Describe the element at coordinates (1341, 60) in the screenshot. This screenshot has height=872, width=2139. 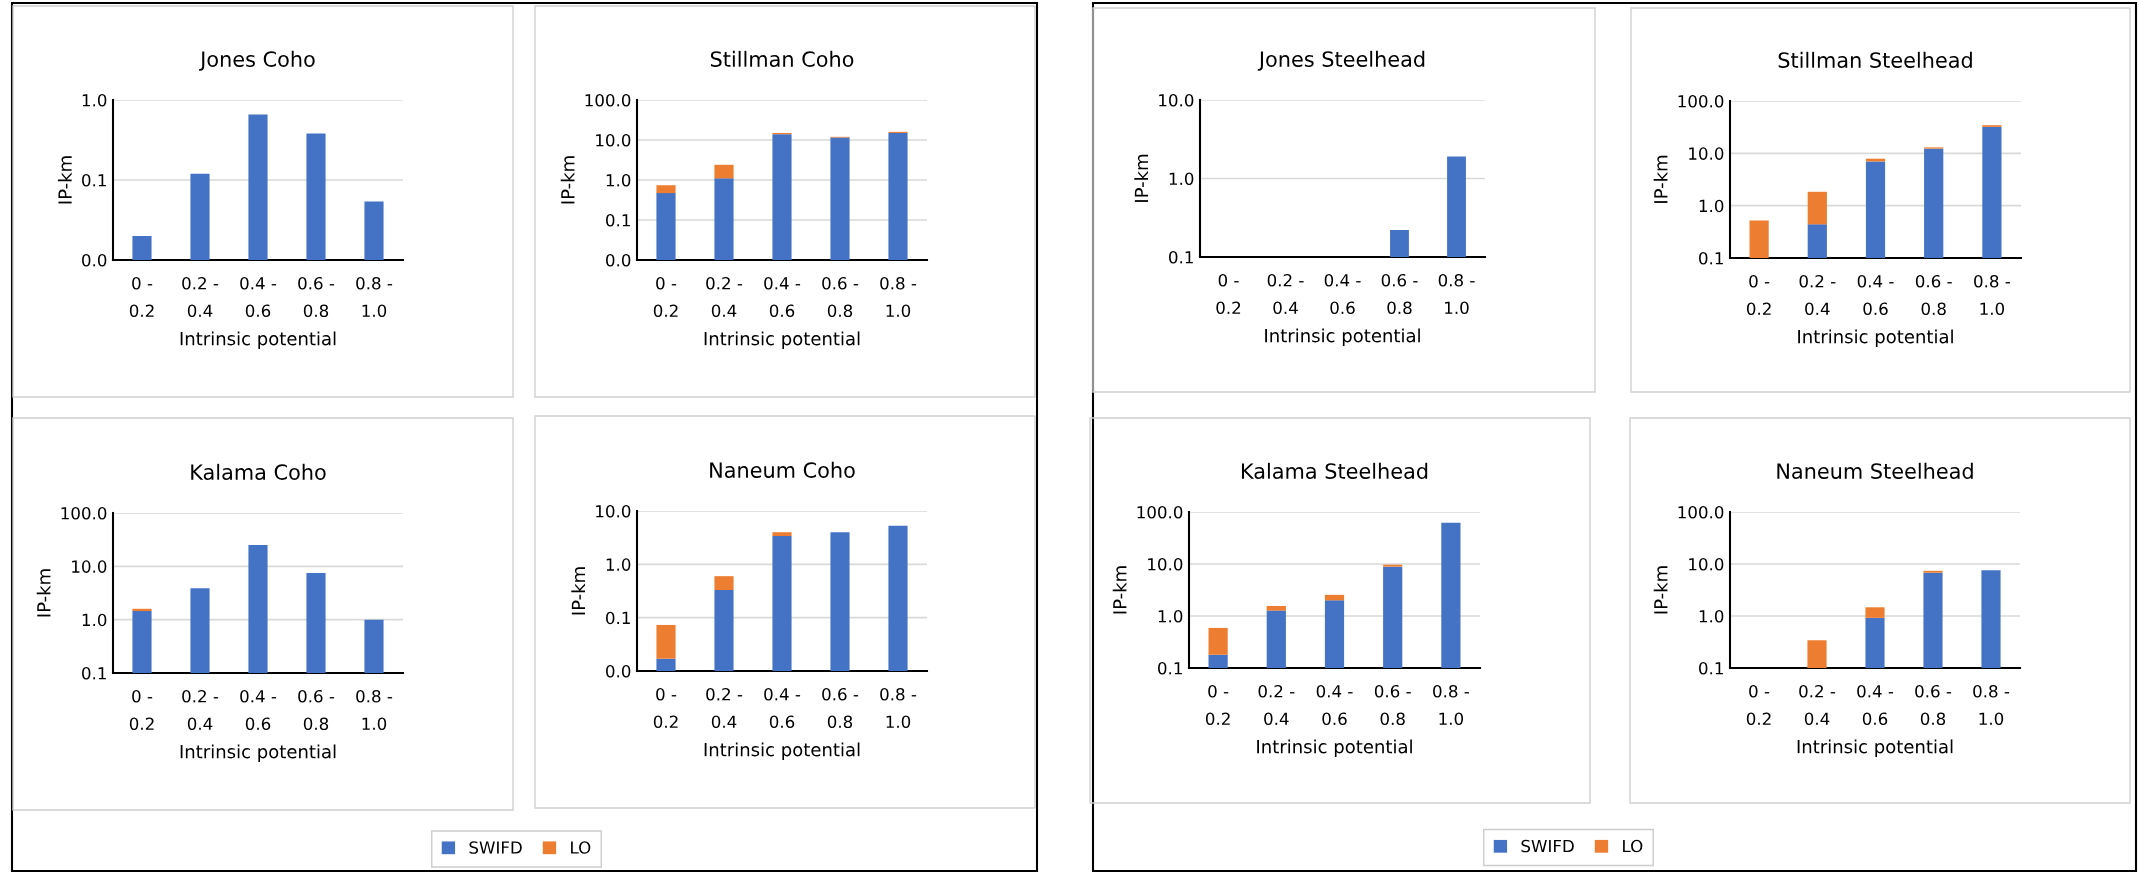
I see `chart-title: Jones Steelhead` at that location.